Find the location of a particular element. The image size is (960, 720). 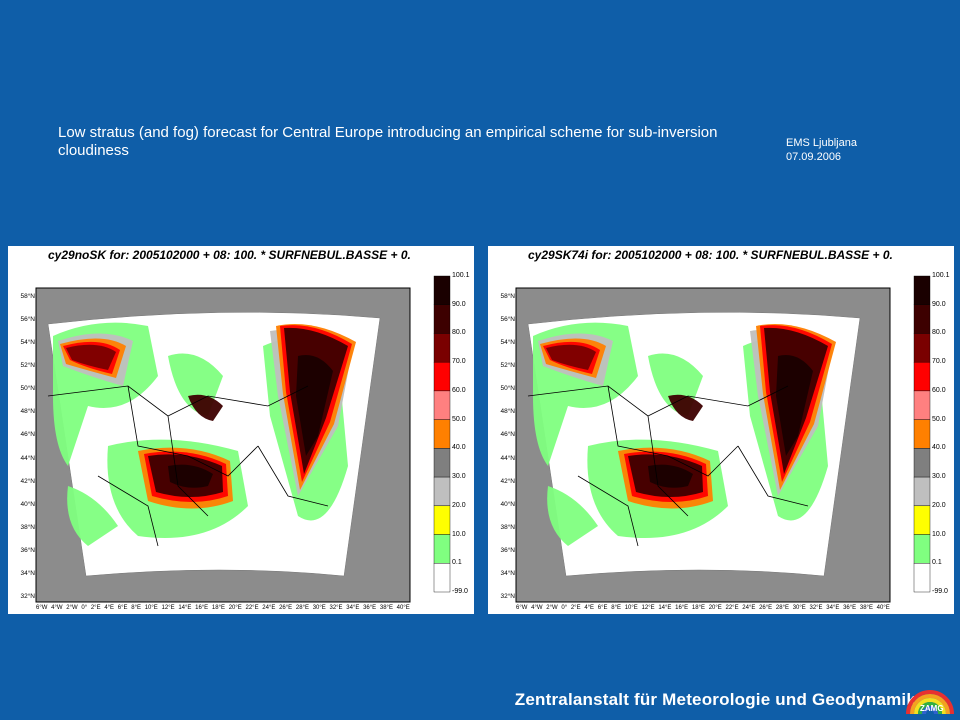

longitude-label: 8°E is located at coordinates (616, 608).